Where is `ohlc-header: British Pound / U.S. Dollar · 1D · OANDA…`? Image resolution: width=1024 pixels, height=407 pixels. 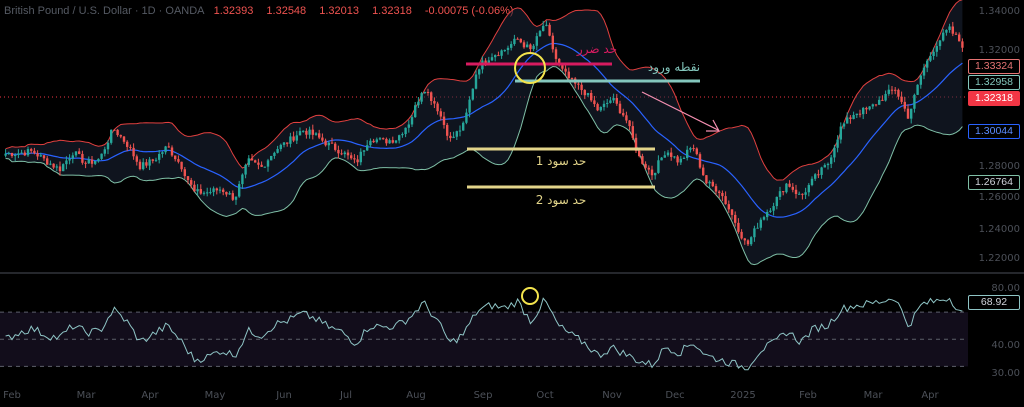
ohlc-header: British Pound / U.S. Dollar · 1D · OANDA… is located at coordinates (264, 11).